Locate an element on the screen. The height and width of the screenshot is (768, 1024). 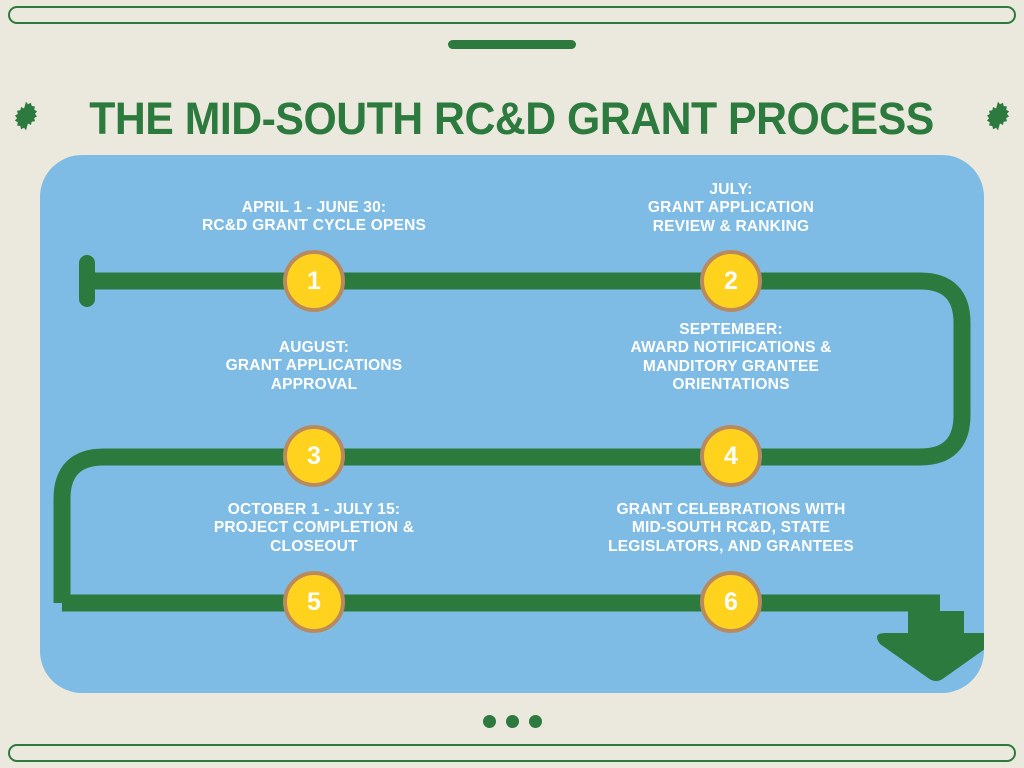
header: THE MID-SOUTH RC&D GRANT PROCESS is located at coordinates (512, 118).